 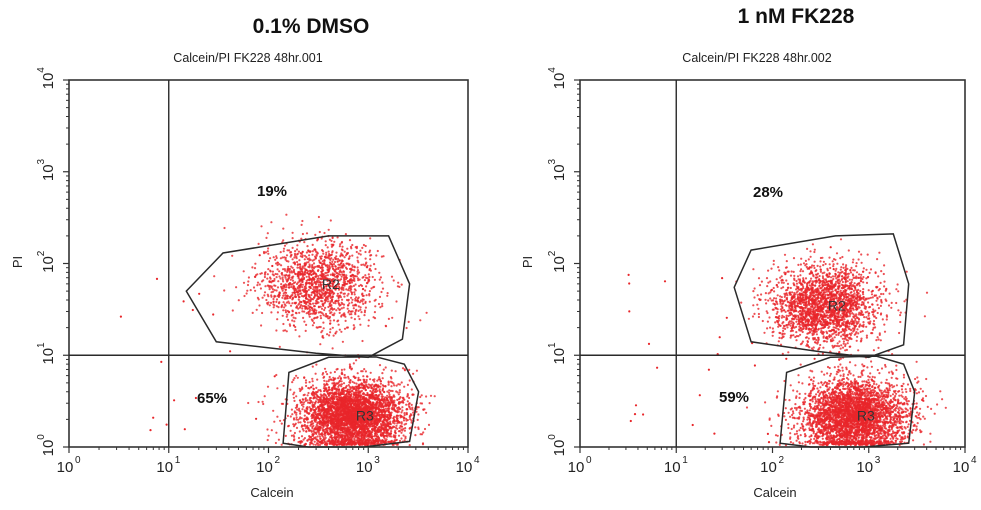 What do you see at coordinates (271, 492) in the screenshot?
I see `x-axis-label: Calcein` at bounding box center [271, 492].